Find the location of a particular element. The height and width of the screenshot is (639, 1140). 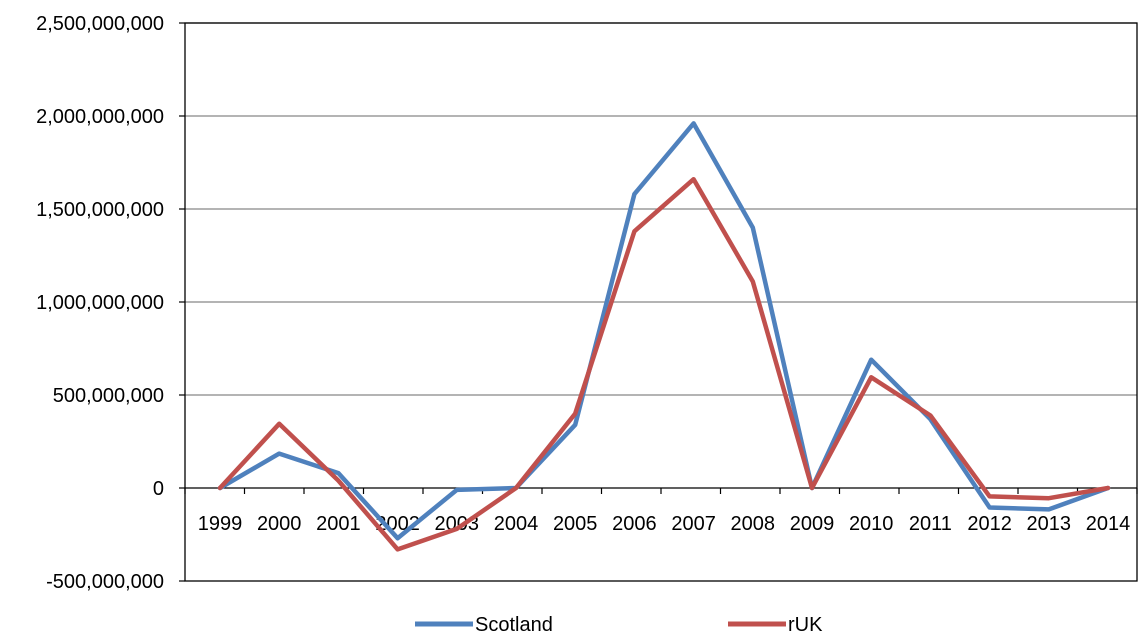

x-tick-label: 2010 is located at coordinates (871, 524).